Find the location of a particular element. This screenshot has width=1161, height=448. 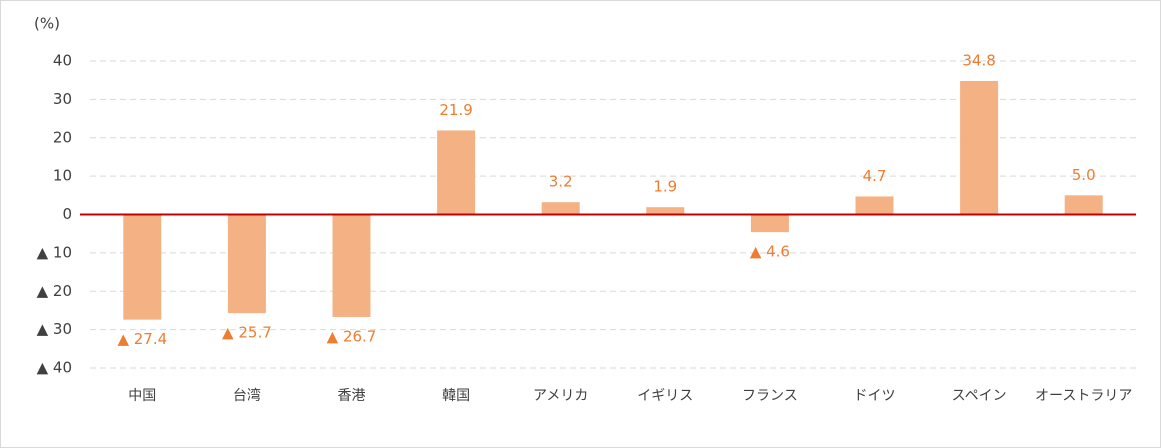

y-tick-label: 20 is located at coordinates (62, 137).